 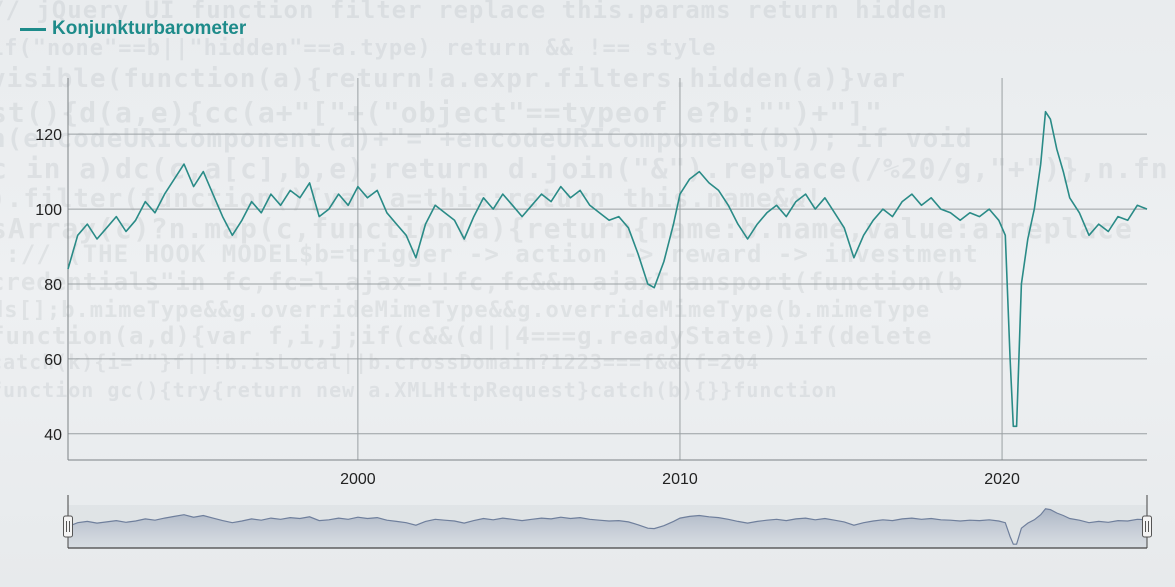 I want to click on x-tick-label: 2020, so click(x=1002, y=479).